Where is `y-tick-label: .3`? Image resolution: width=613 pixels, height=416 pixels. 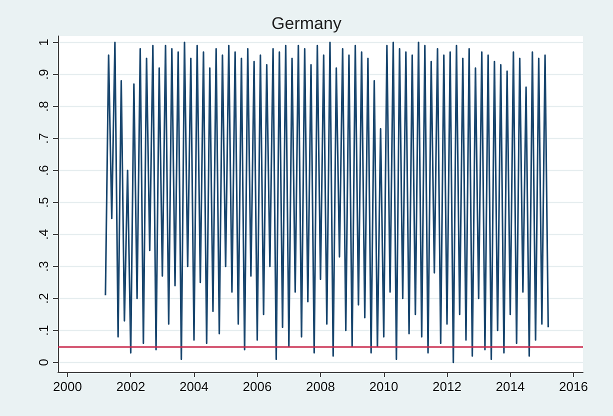 y-tick-label: .3 is located at coordinates (43, 266).